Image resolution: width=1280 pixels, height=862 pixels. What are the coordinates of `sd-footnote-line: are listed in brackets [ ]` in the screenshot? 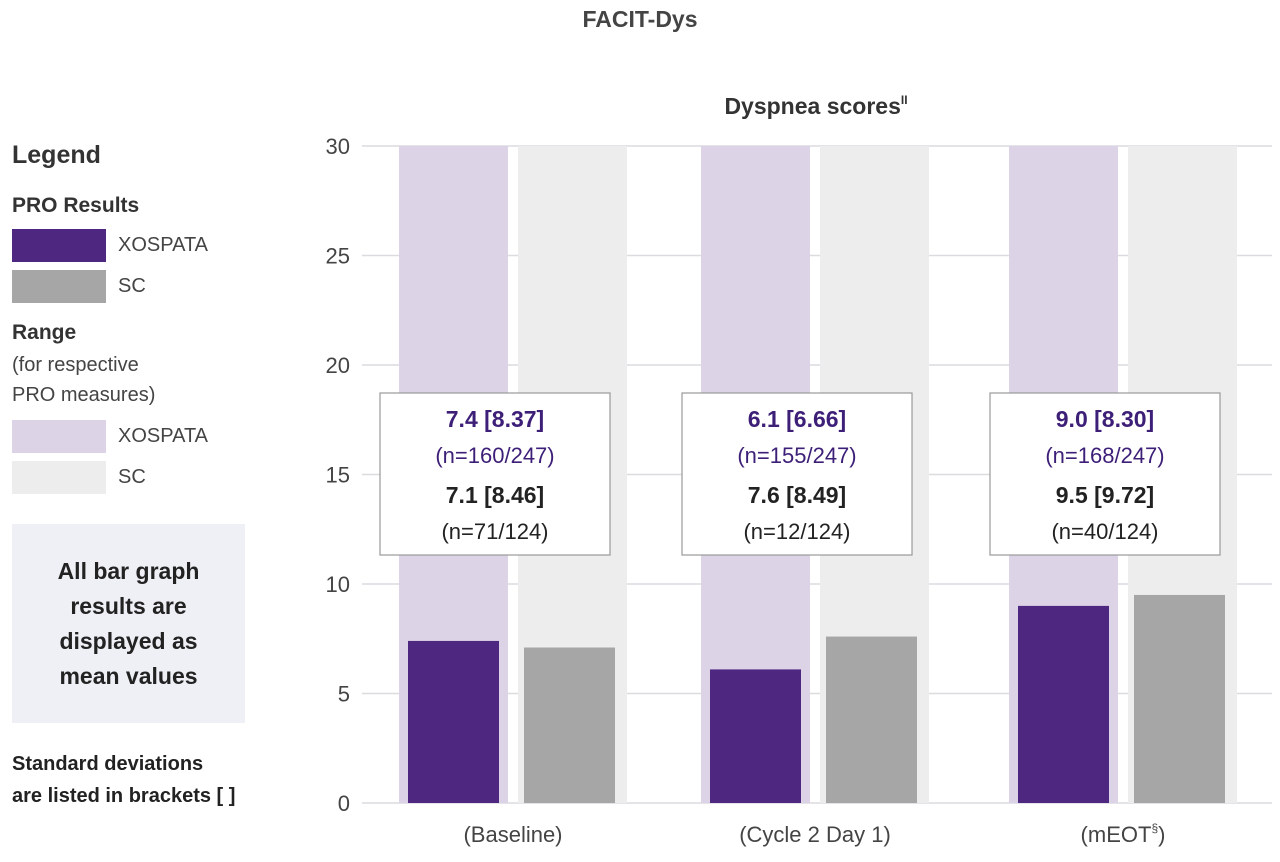 It's located at (124, 796).